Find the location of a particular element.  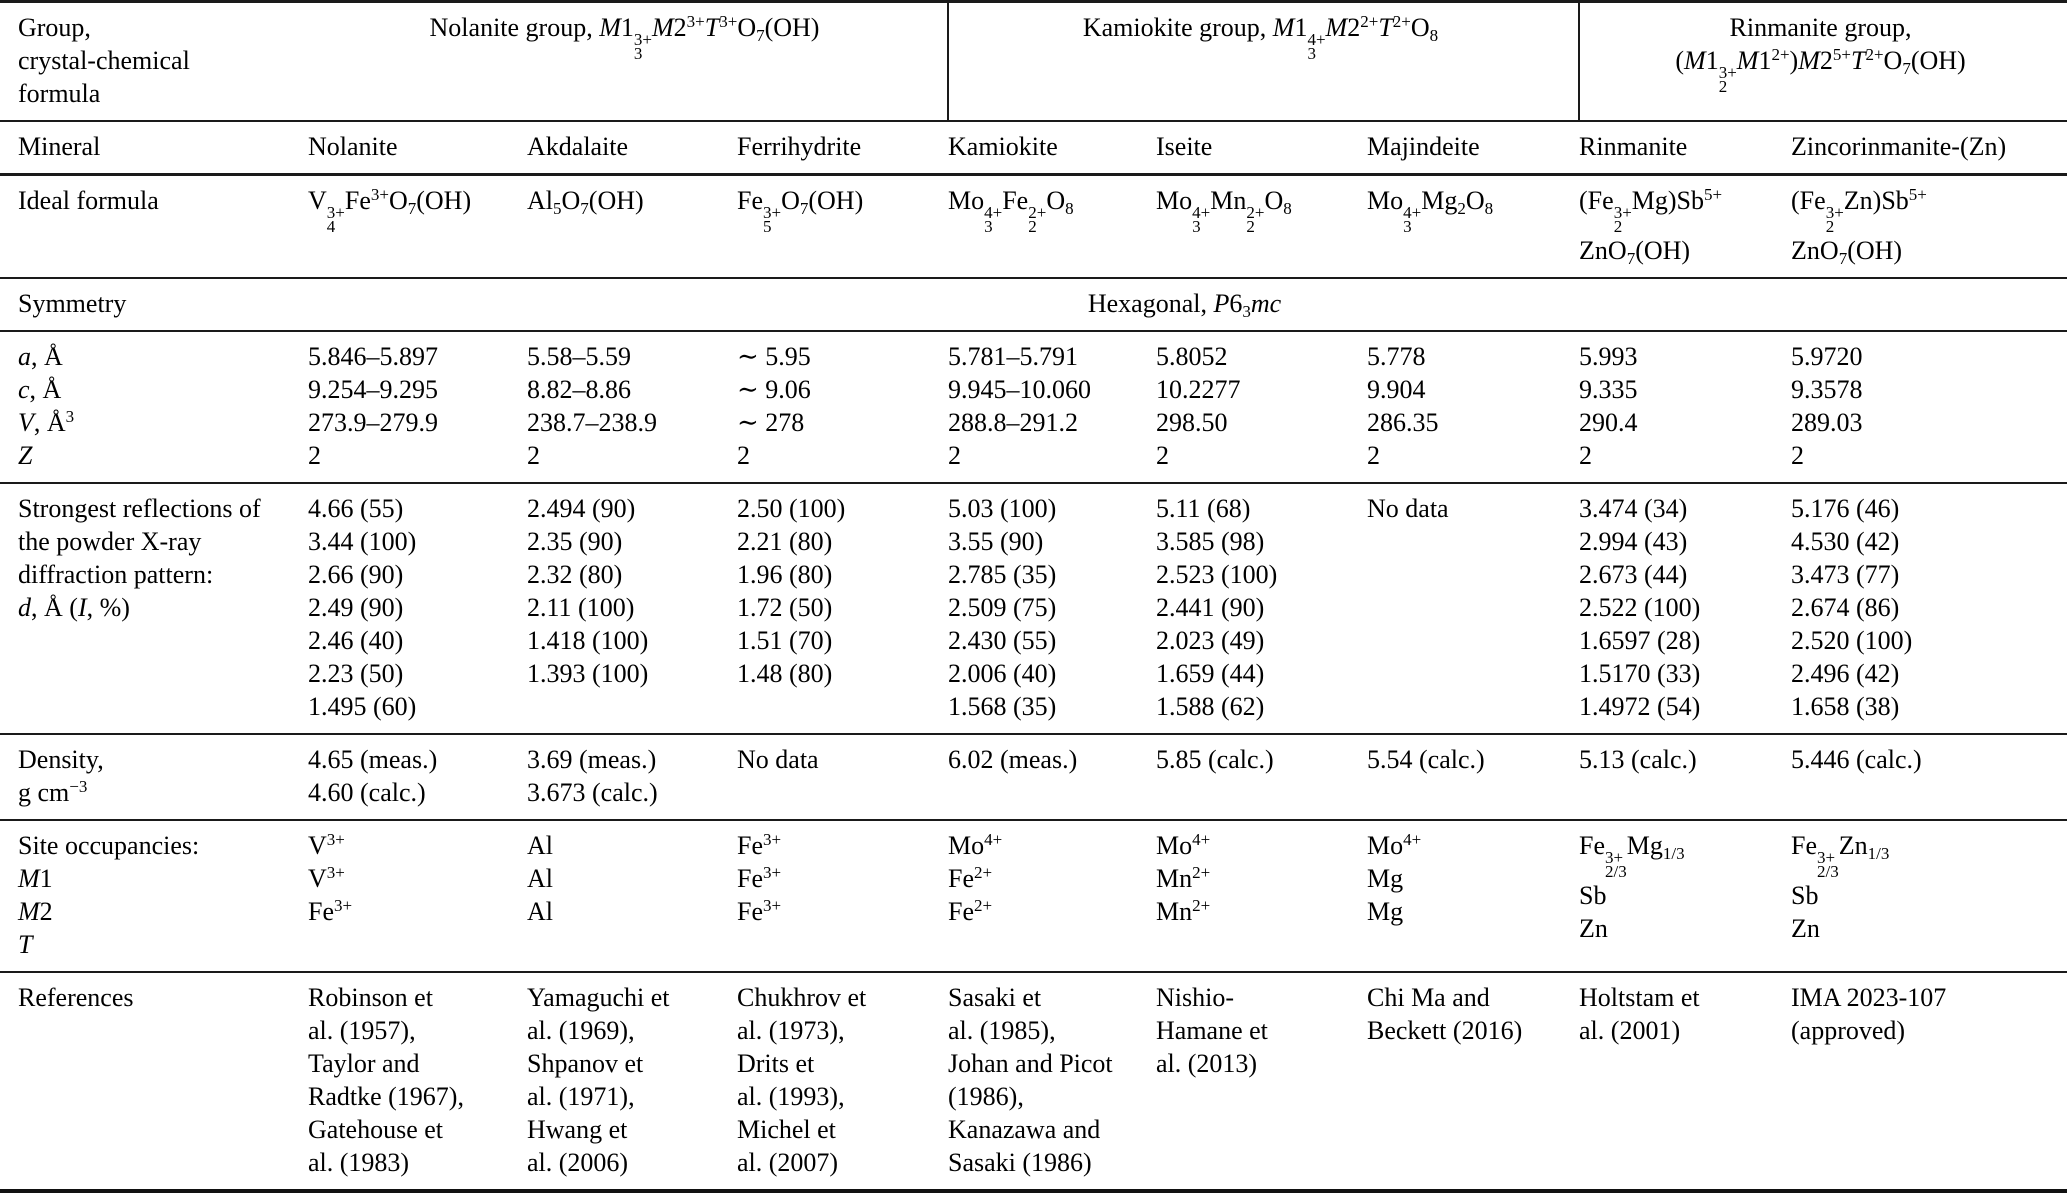

cell-iseite-cell-parameters: 5.8052 10.2277 298.50 2 is located at coordinates (1261, 407).